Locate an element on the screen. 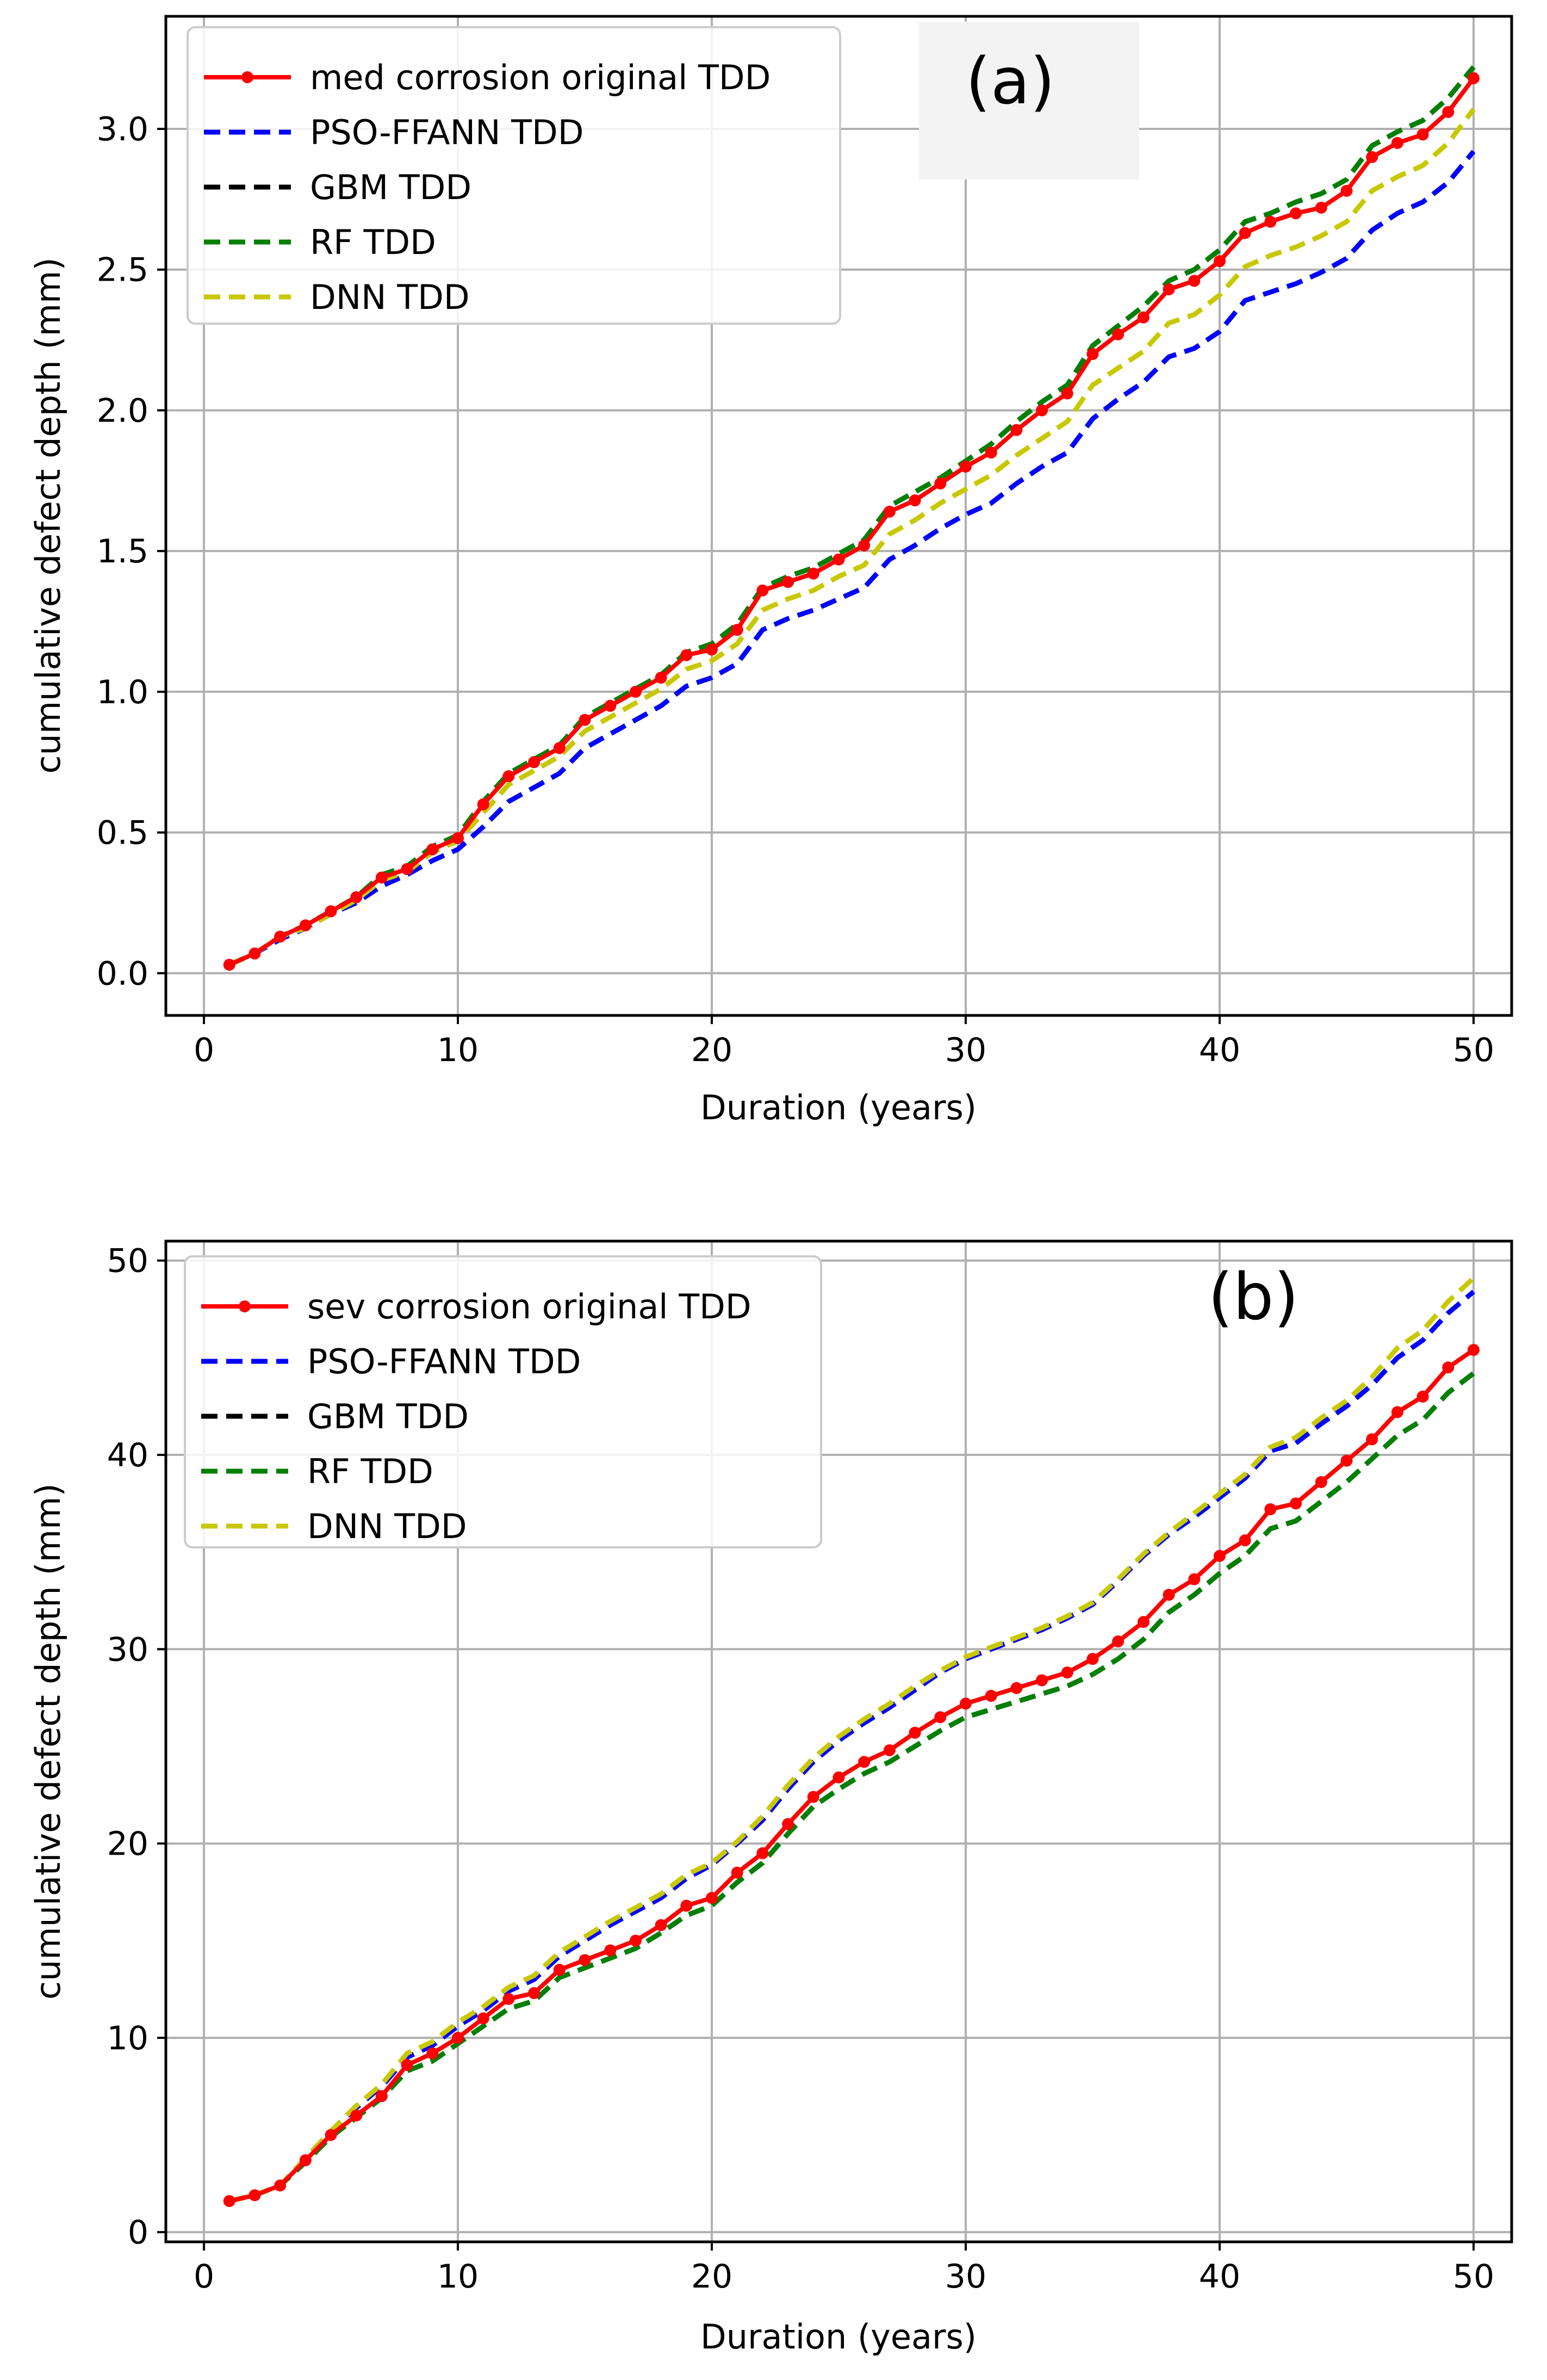 This screenshot has height=2380, width=1547. x-tick-label-a-2: 20 is located at coordinates (711, 1050).